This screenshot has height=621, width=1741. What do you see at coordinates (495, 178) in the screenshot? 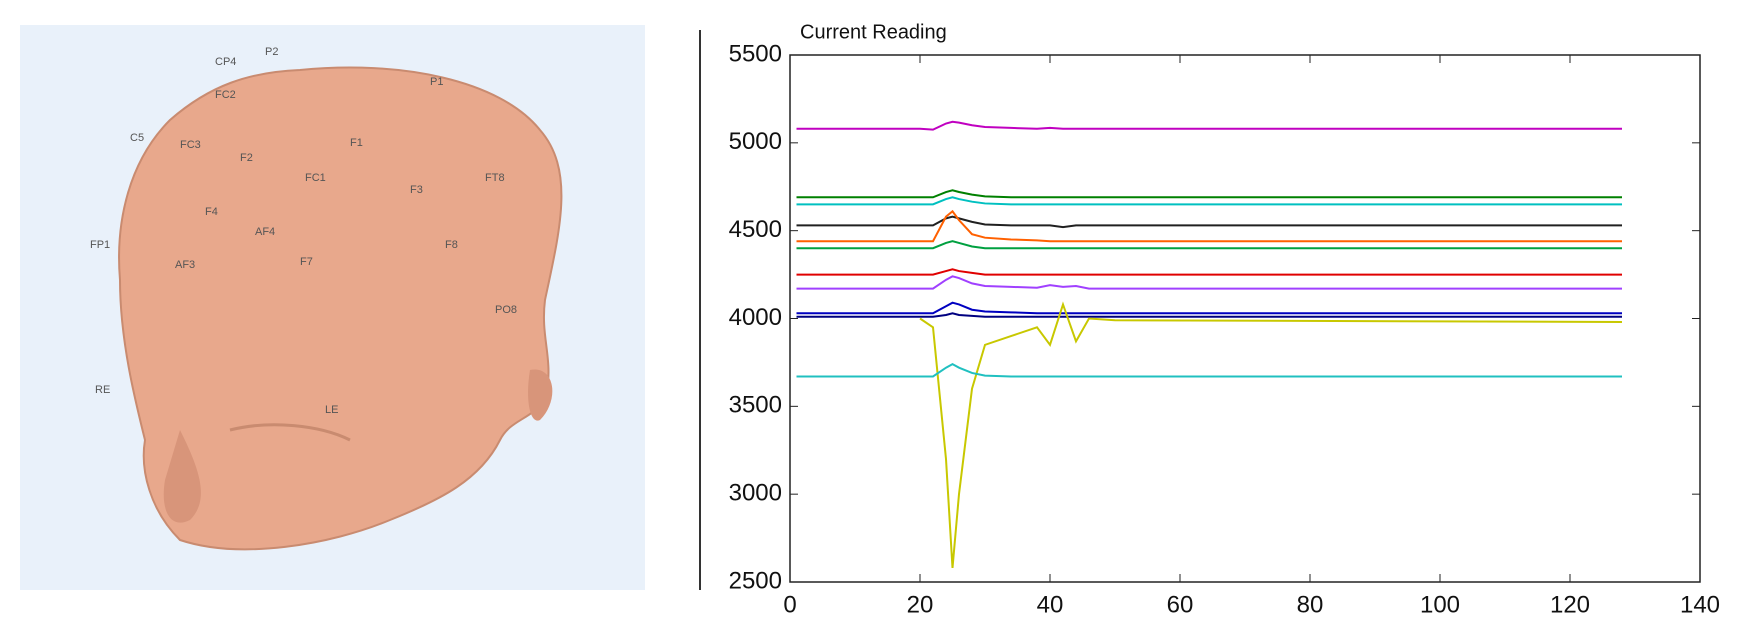
I see `electrode-label: FT8` at bounding box center [495, 178].